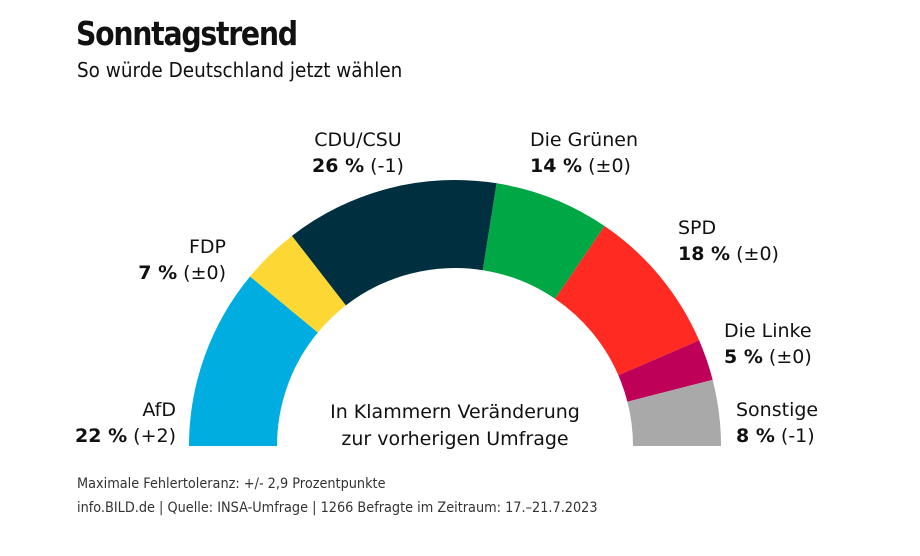 The image size is (920, 556). I want to click on slice-sonstige, so click(674, 412).